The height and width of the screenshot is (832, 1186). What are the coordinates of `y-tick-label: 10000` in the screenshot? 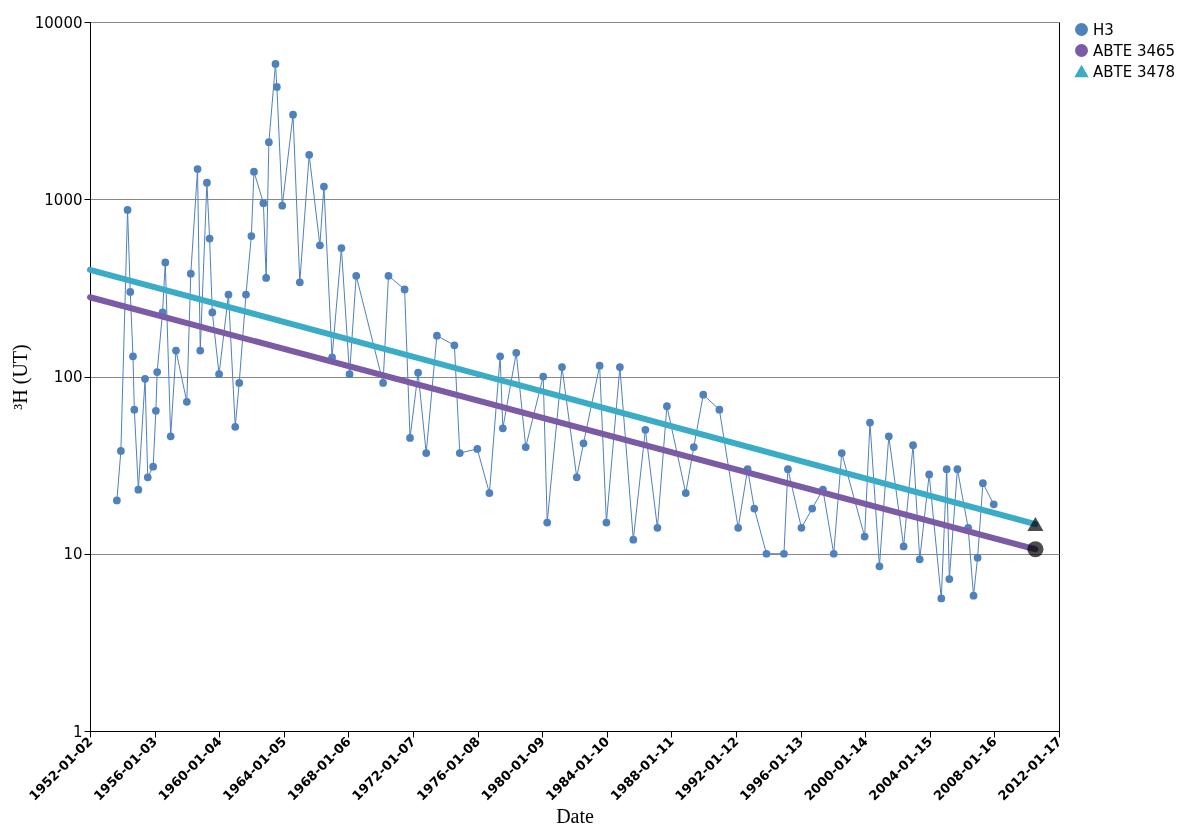 It's located at (58, 22).